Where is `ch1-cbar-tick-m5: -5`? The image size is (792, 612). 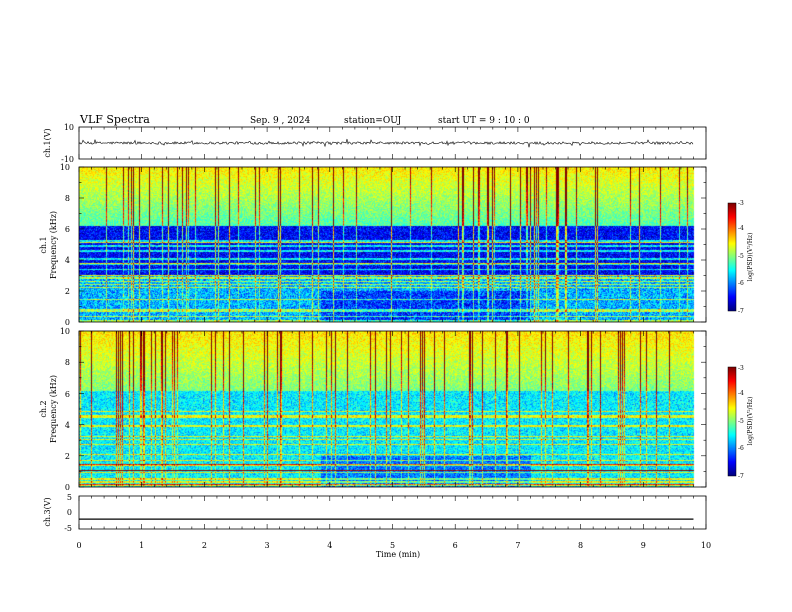
ch1-cbar-tick-m5: -5 is located at coordinates (741, 256).